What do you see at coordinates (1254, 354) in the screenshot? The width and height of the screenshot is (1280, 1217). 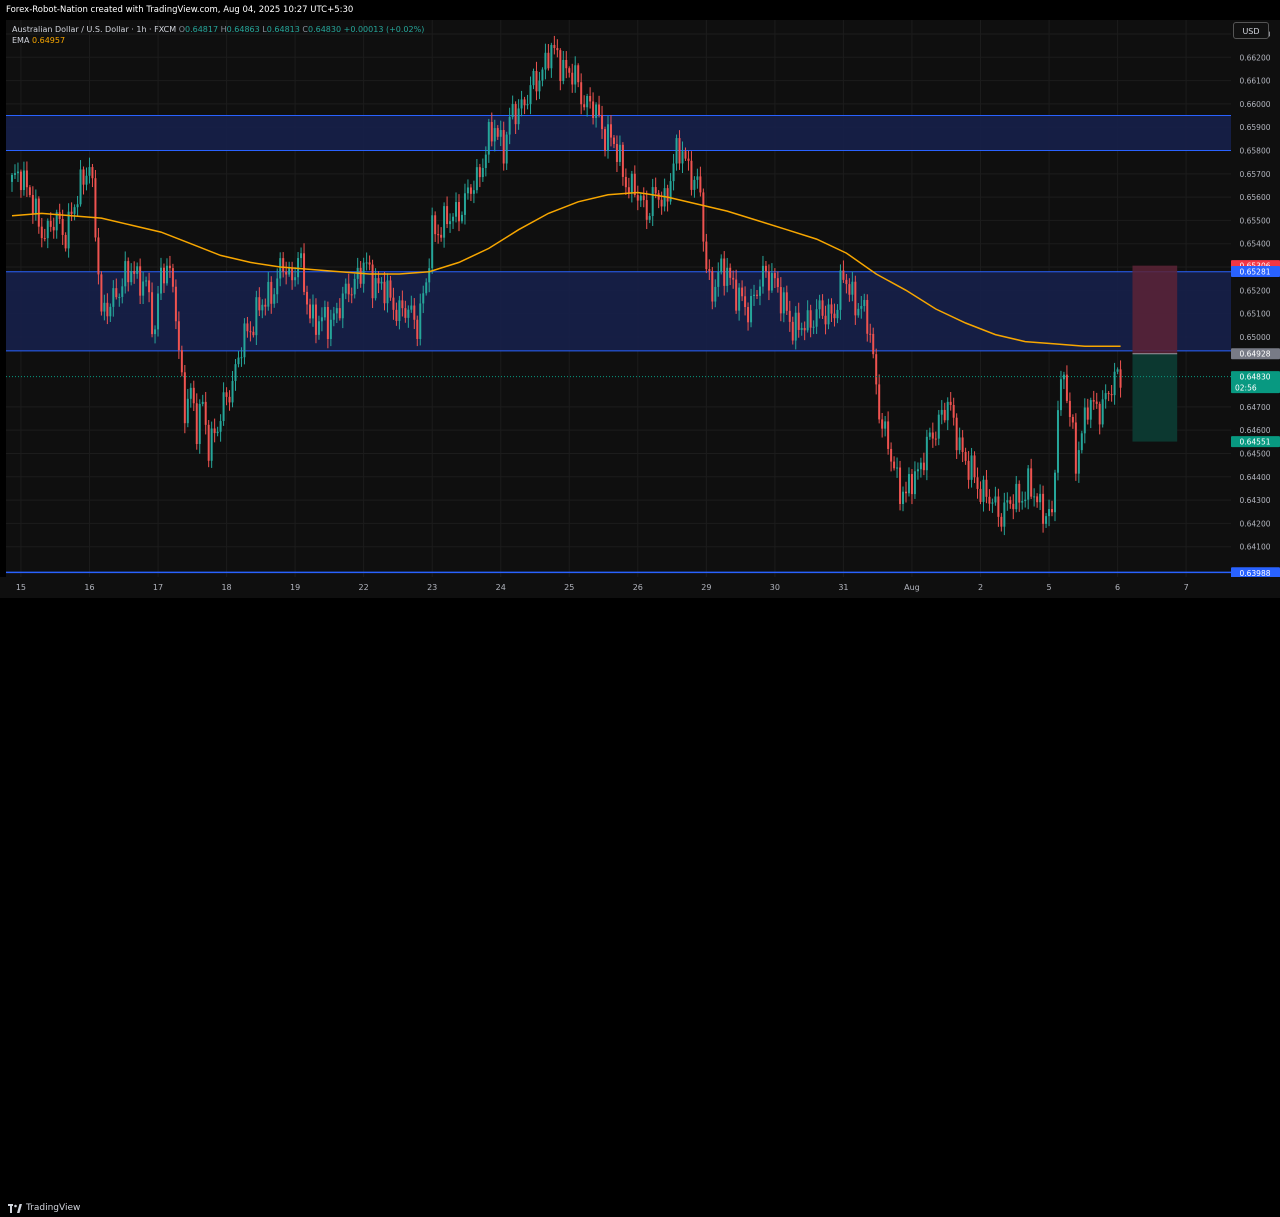 I see `entry-price-label: 0.64928` at bounding box center [1254, 354].